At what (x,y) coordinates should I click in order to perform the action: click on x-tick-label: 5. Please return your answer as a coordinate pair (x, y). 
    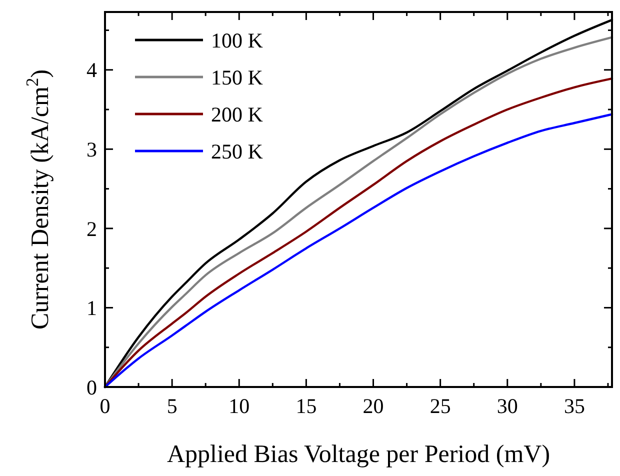
    Looking at the image, I should click on (172, 406).